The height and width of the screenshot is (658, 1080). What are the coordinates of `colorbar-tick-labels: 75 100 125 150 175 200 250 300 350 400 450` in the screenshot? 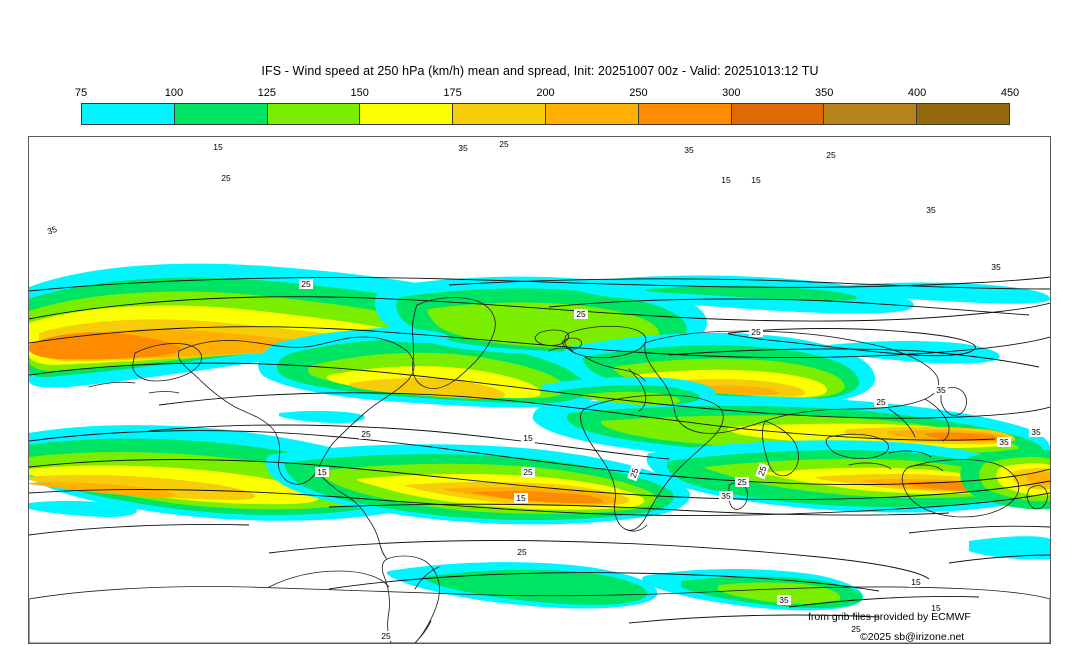 It's located at (547, 94).